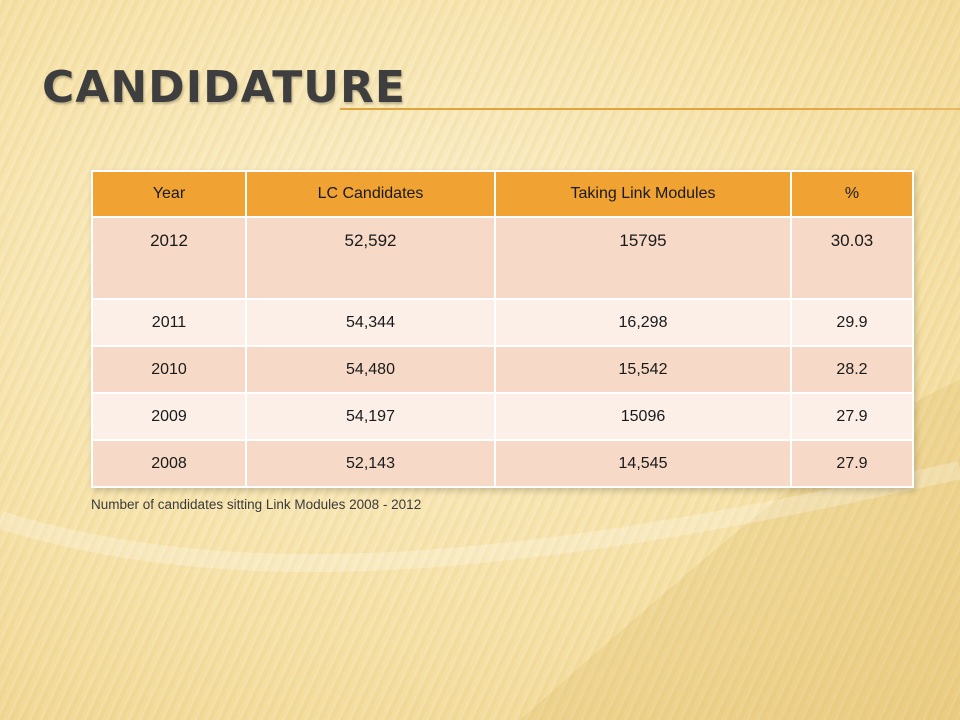 The image size is (960, 720). Describe the element at coordinates (643, 463) in the screenshot. I see `cell-link-modules: 14,545` at that location.